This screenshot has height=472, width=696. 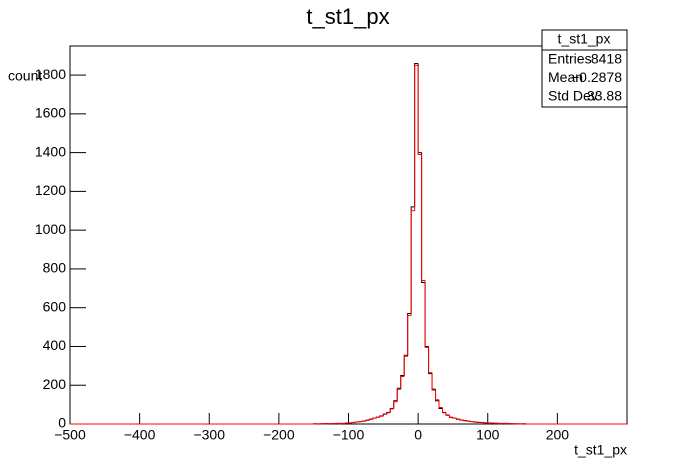 What do you see at coordinates (209, 435) in the screenshot?
I see `x-tick-label: −300` at bounding box center [209, 435].